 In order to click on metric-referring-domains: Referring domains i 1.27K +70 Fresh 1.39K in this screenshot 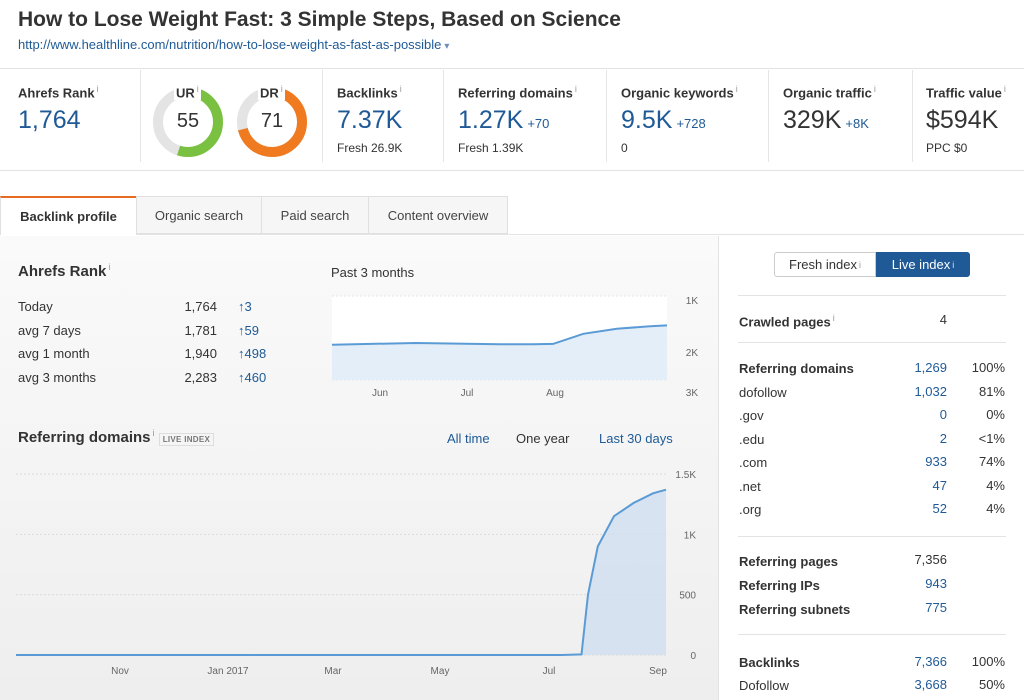, I will do `click(517, 119)`.